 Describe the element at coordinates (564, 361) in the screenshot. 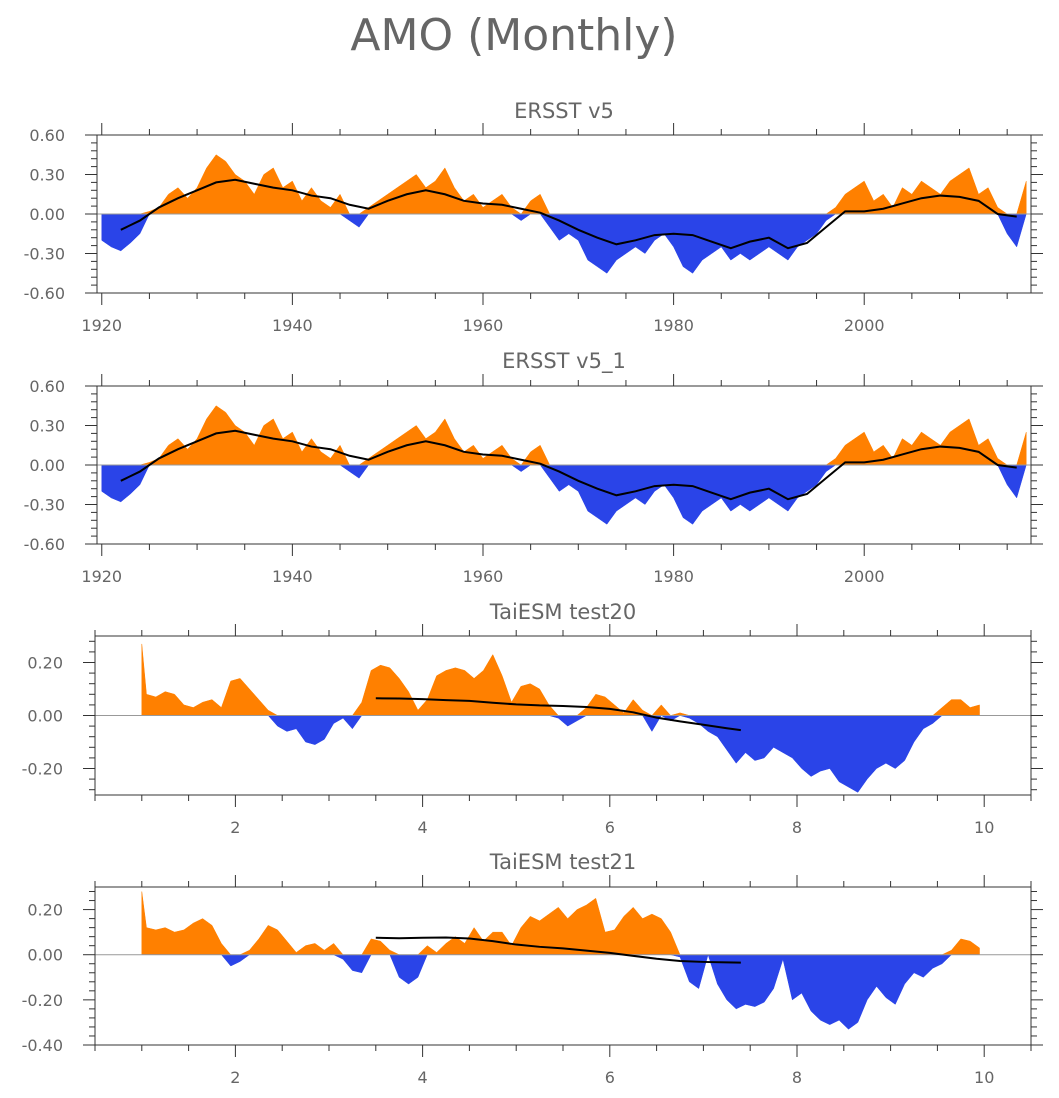

I see `panel-title: ERSST v5_1` at that location.